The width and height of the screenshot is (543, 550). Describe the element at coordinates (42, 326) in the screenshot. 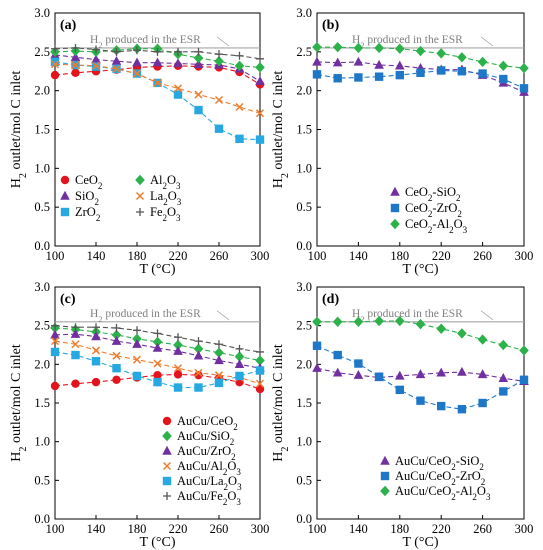

I see `y-tick-label: 2.5` at that location.